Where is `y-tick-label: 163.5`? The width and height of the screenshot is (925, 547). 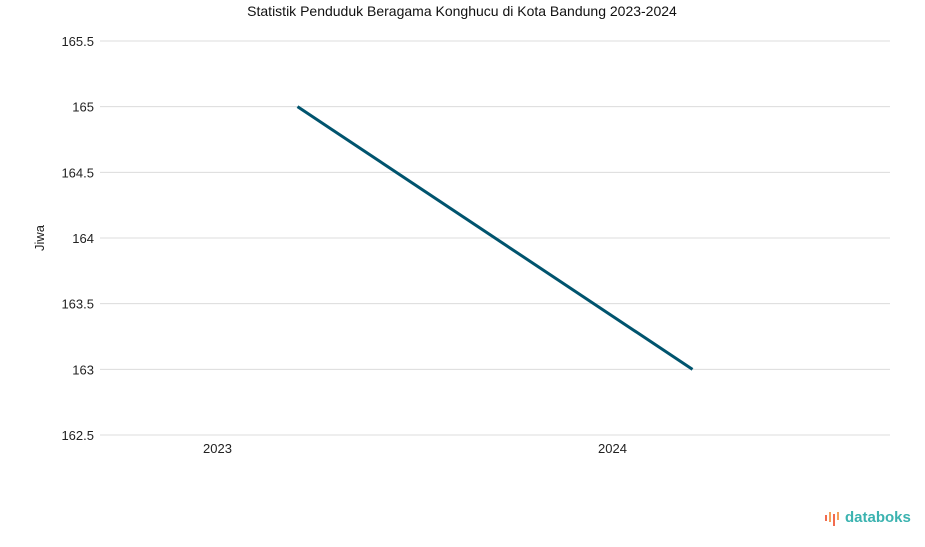
y-tick-label: 163.5 is located at coordinates (77, 304).